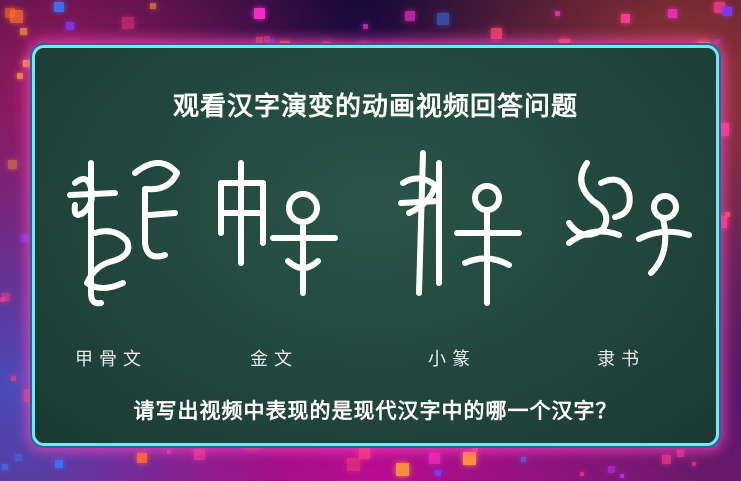 The height and width of the screenshot is (481, 741). Describe the element at coordinates (375, 107) in the screenshot. I see `board-title: 观看汉字演变的动画视频回答问题` at that location.